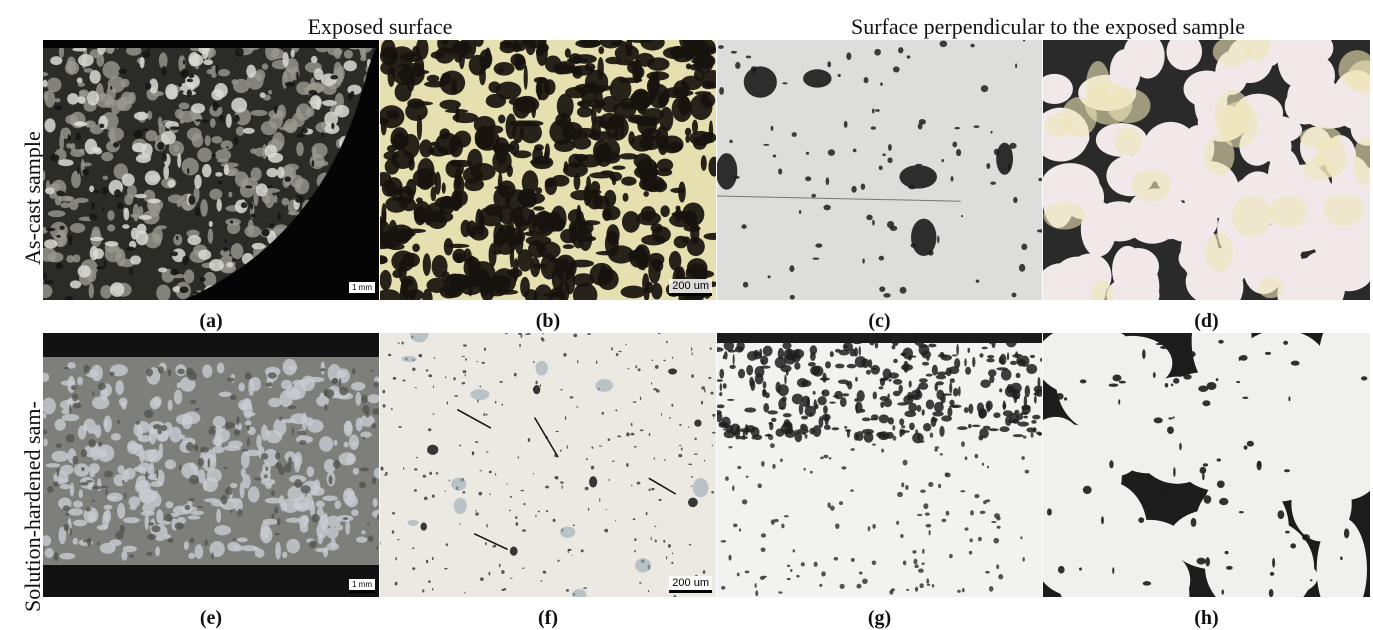  Describe the element at coordinates (1206, 618) in the screenshot. I see `panel-label: (h)` at that location.